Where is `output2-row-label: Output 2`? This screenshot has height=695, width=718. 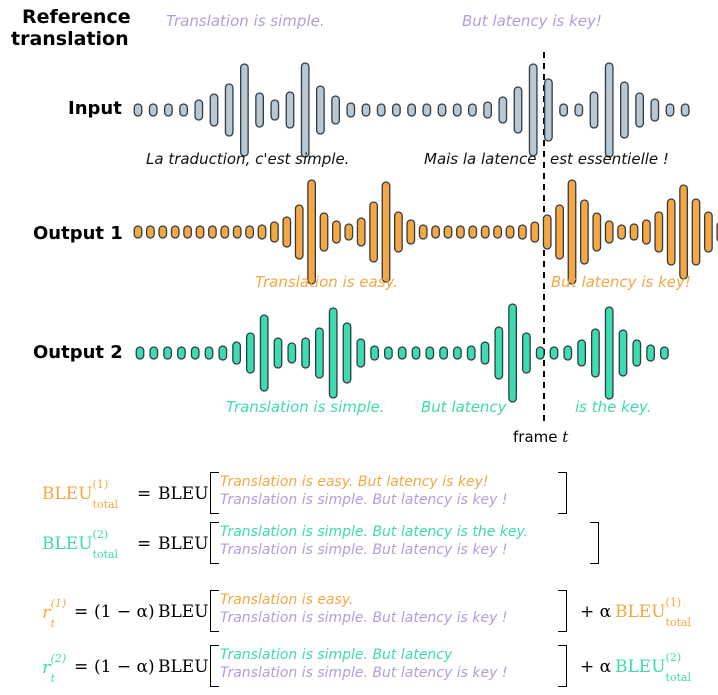 output2-row-label: Output 2 is located at coordinates (78, 352).